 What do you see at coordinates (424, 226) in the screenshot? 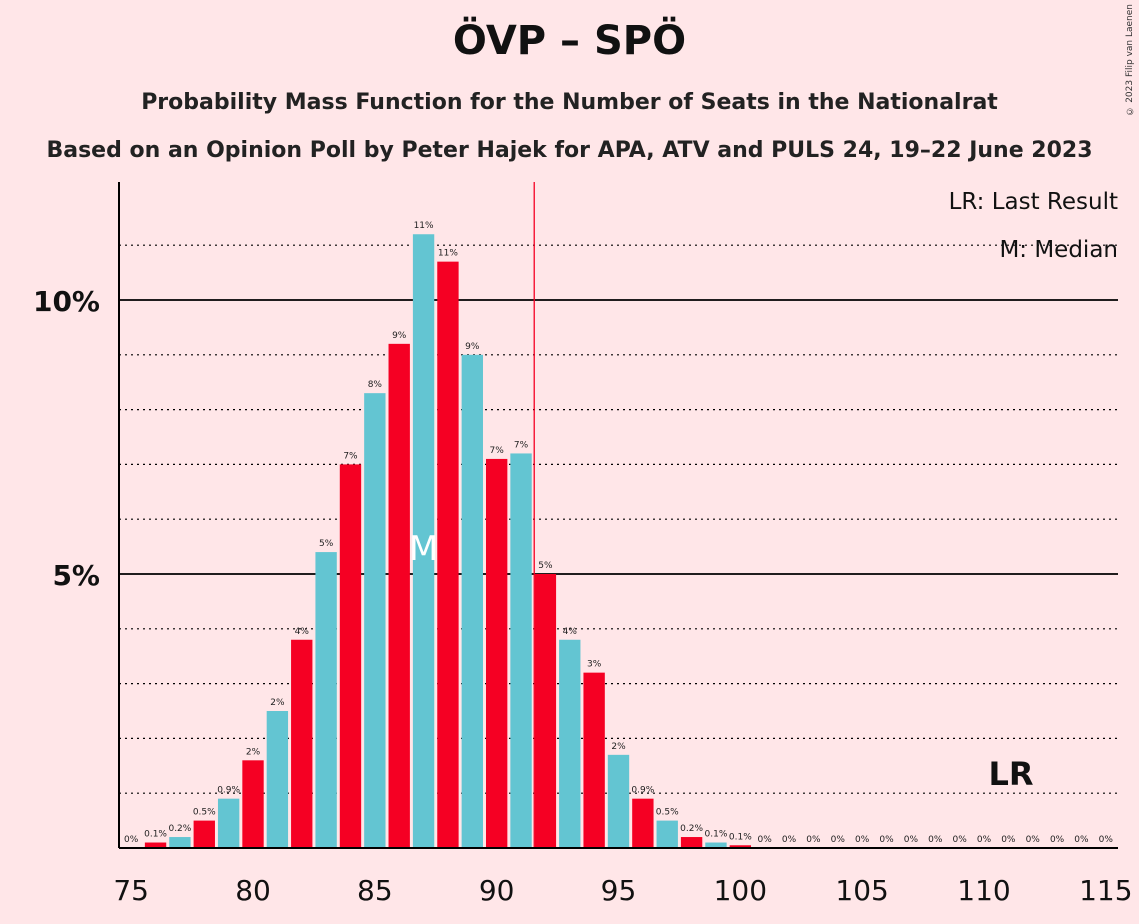
I see `bar-label-seat-87: 11%` at bounding box center [424, 226].